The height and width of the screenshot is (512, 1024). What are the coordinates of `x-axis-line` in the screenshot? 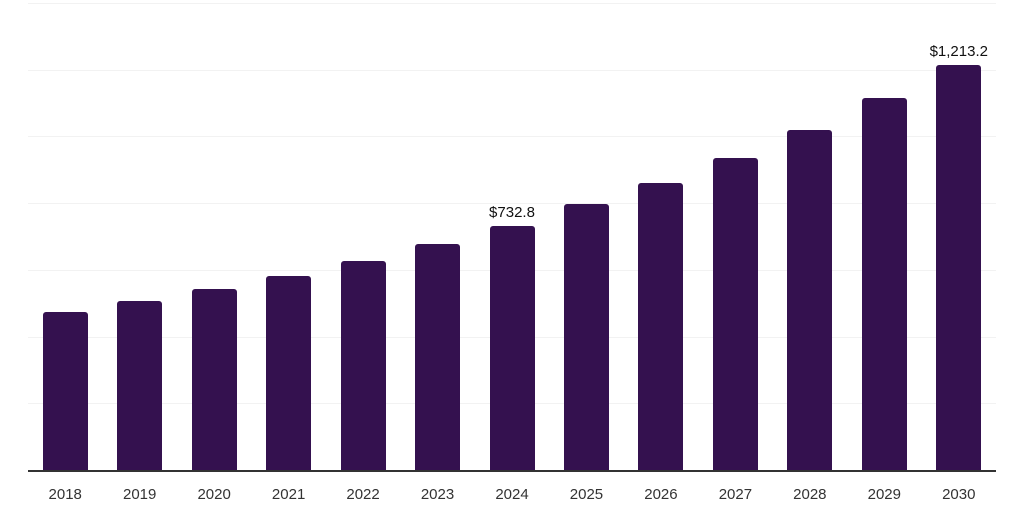 It's located at (512, 471).